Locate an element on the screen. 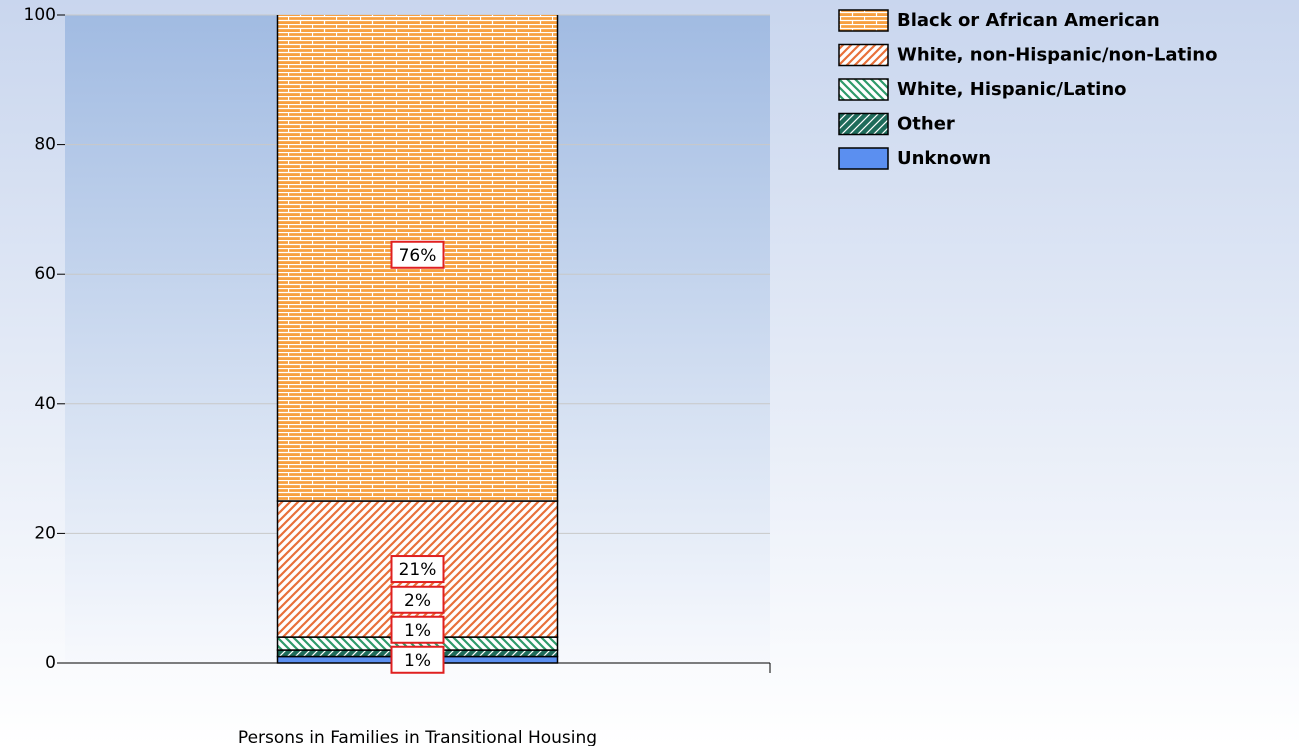 The width and height of the screenshot is (1299, 746). y-tick-label: 20 is located at coordinates (45, 533).